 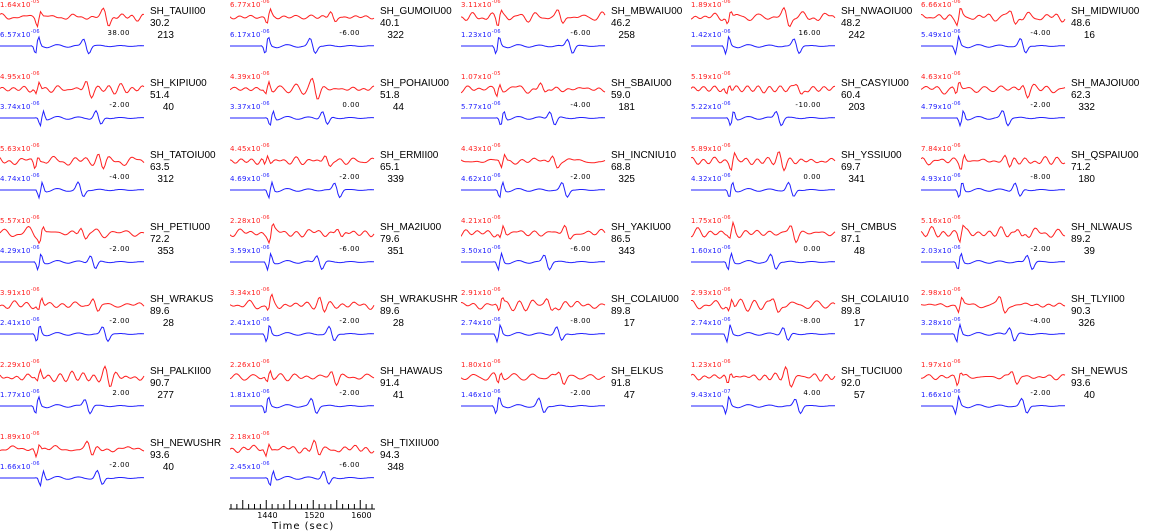 I want to click on observed-amplitude: 4.62x10-06, so click(x=481, y=178).